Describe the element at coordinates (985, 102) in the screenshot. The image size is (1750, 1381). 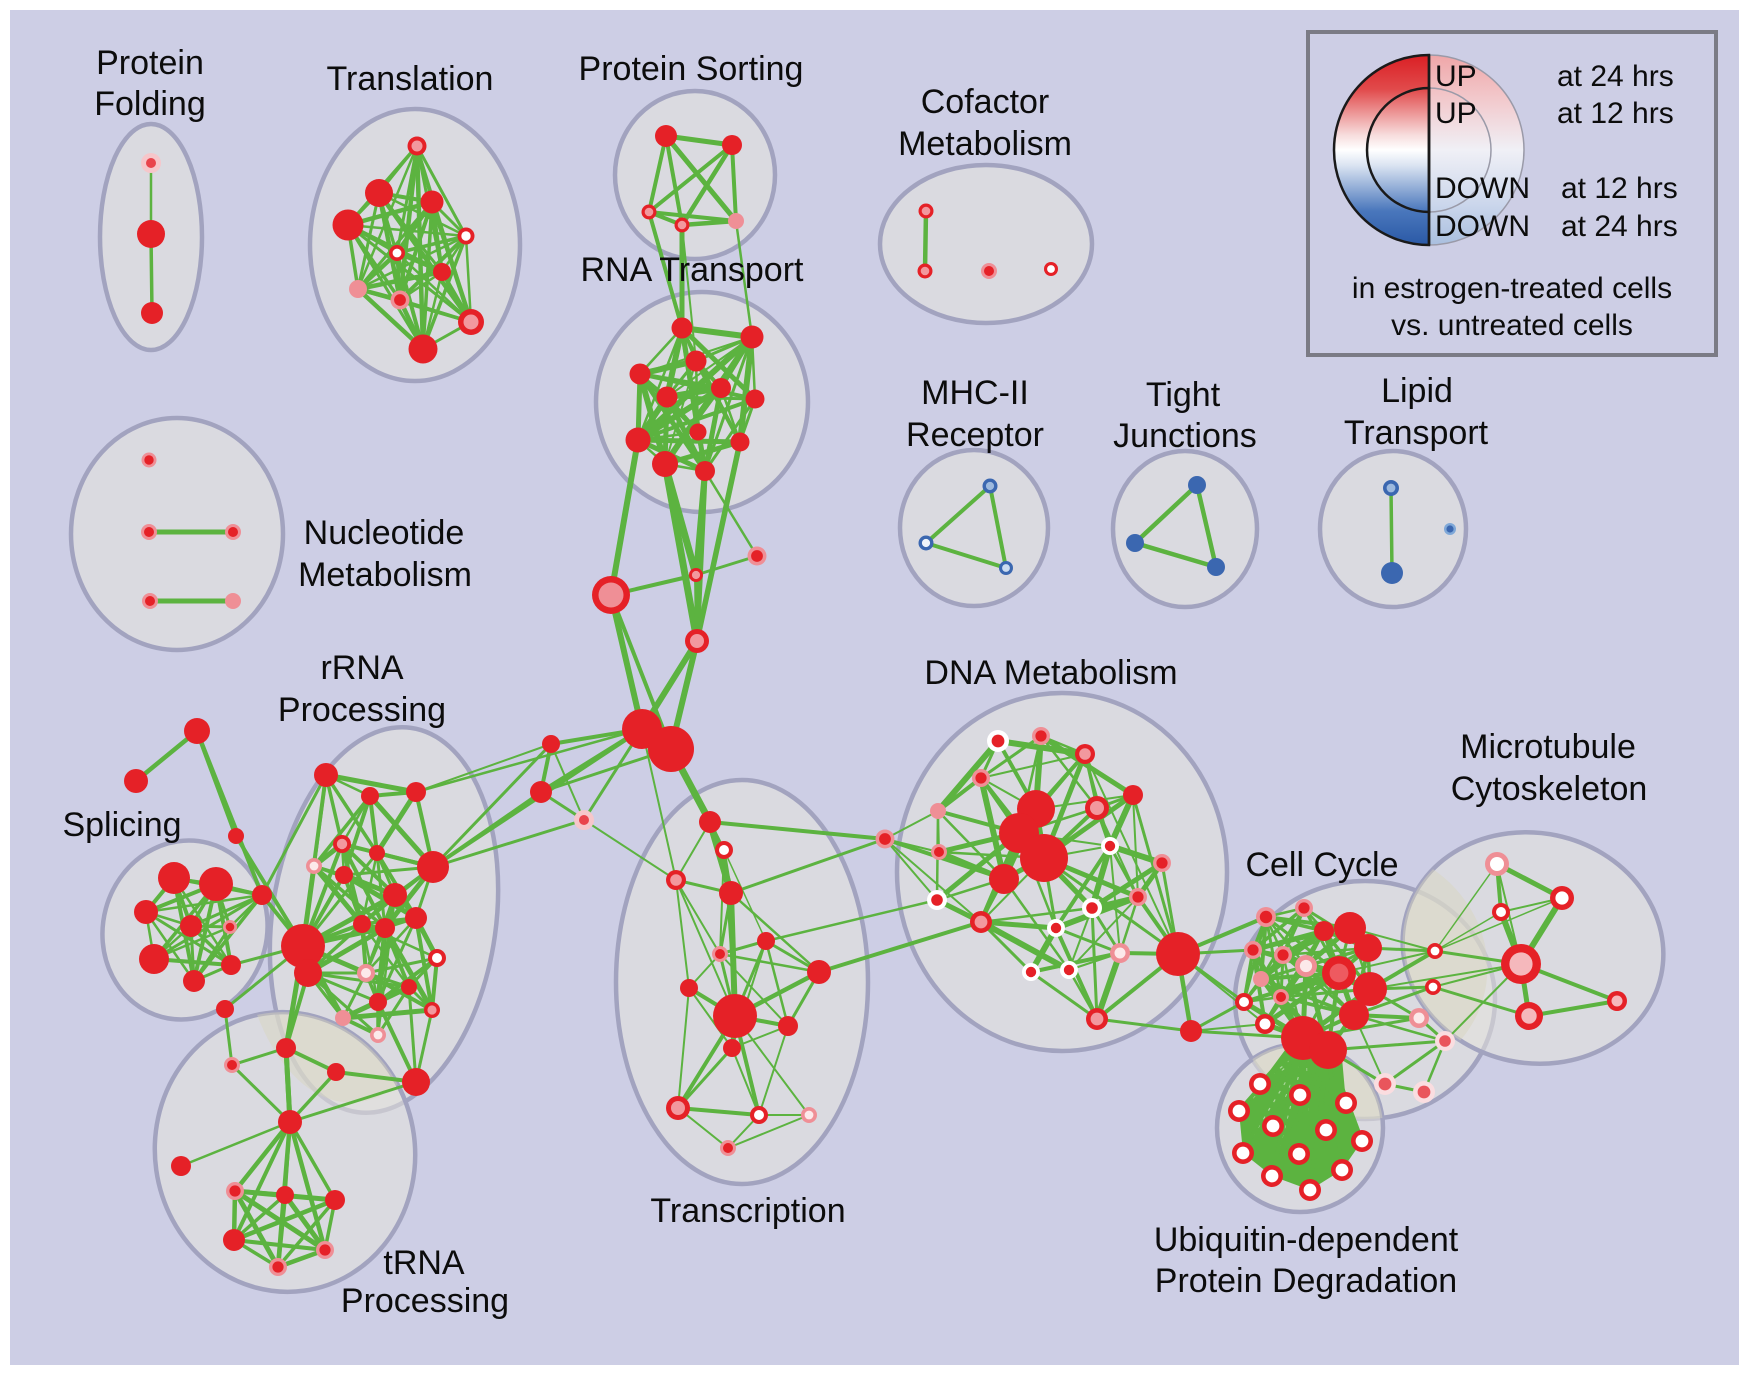
I see `svg-text: Cofactor` at that location.